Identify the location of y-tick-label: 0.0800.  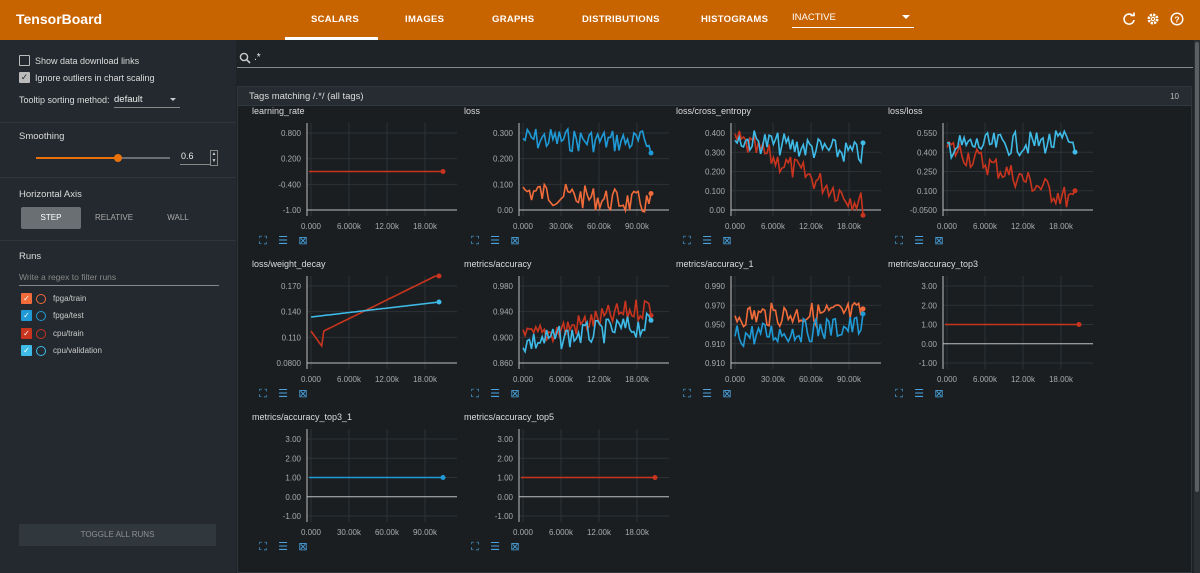
(289, 363).